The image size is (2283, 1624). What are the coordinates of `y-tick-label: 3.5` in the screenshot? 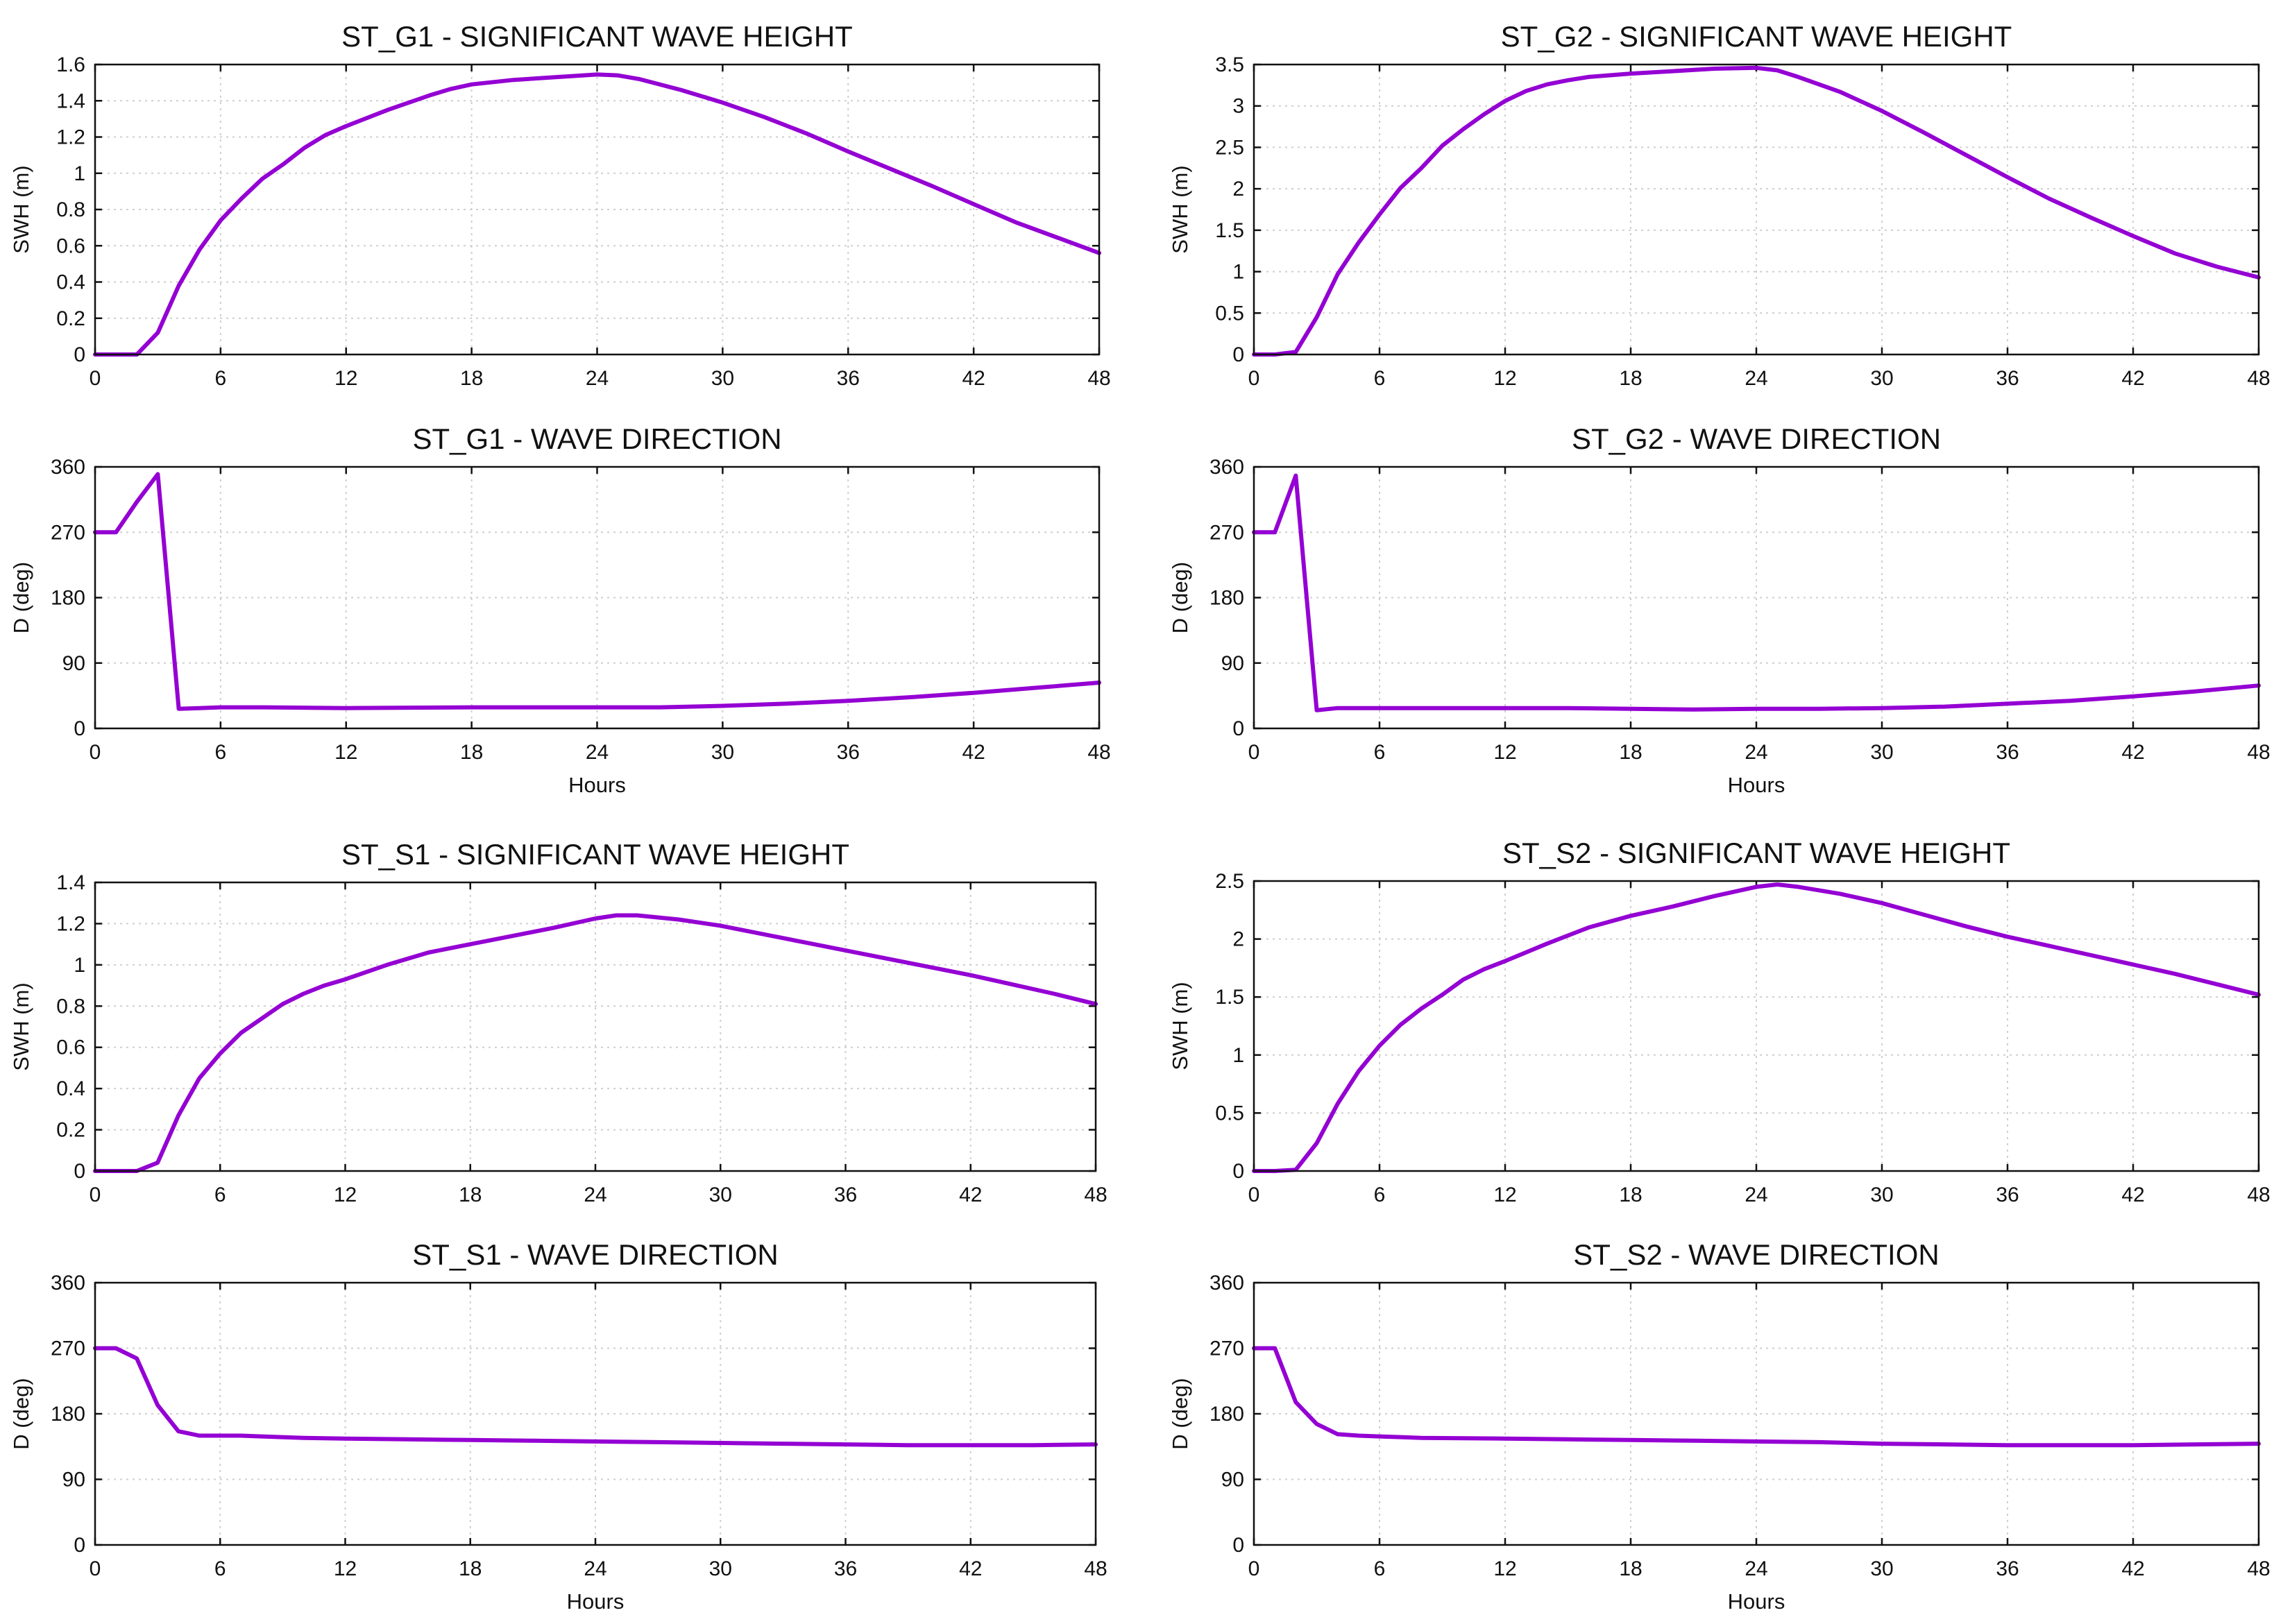 It's located at (1229, 64).